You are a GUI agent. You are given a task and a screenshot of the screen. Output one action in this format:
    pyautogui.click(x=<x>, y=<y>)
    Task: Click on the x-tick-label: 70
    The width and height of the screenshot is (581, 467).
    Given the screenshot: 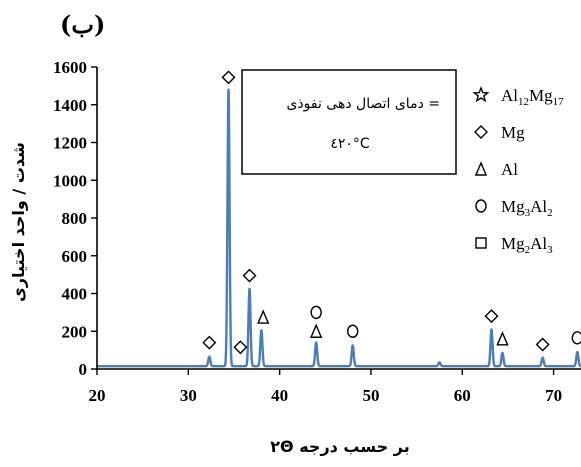 What is the action you would take?
    pyautogui.click(x=553, y=395)
    